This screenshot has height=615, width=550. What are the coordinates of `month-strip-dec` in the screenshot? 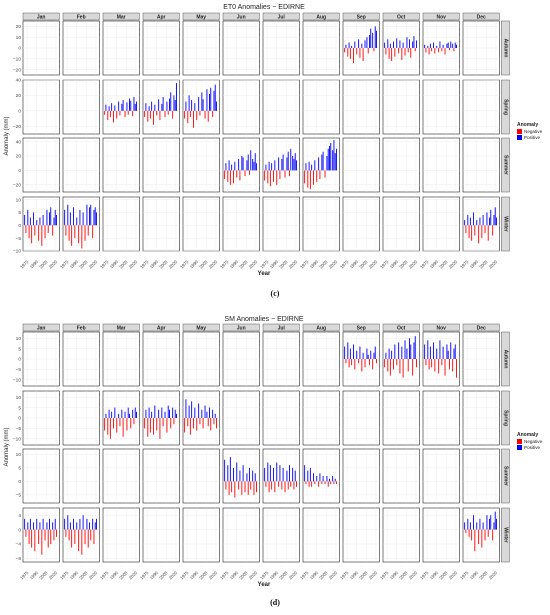 It's located at (481, 327).